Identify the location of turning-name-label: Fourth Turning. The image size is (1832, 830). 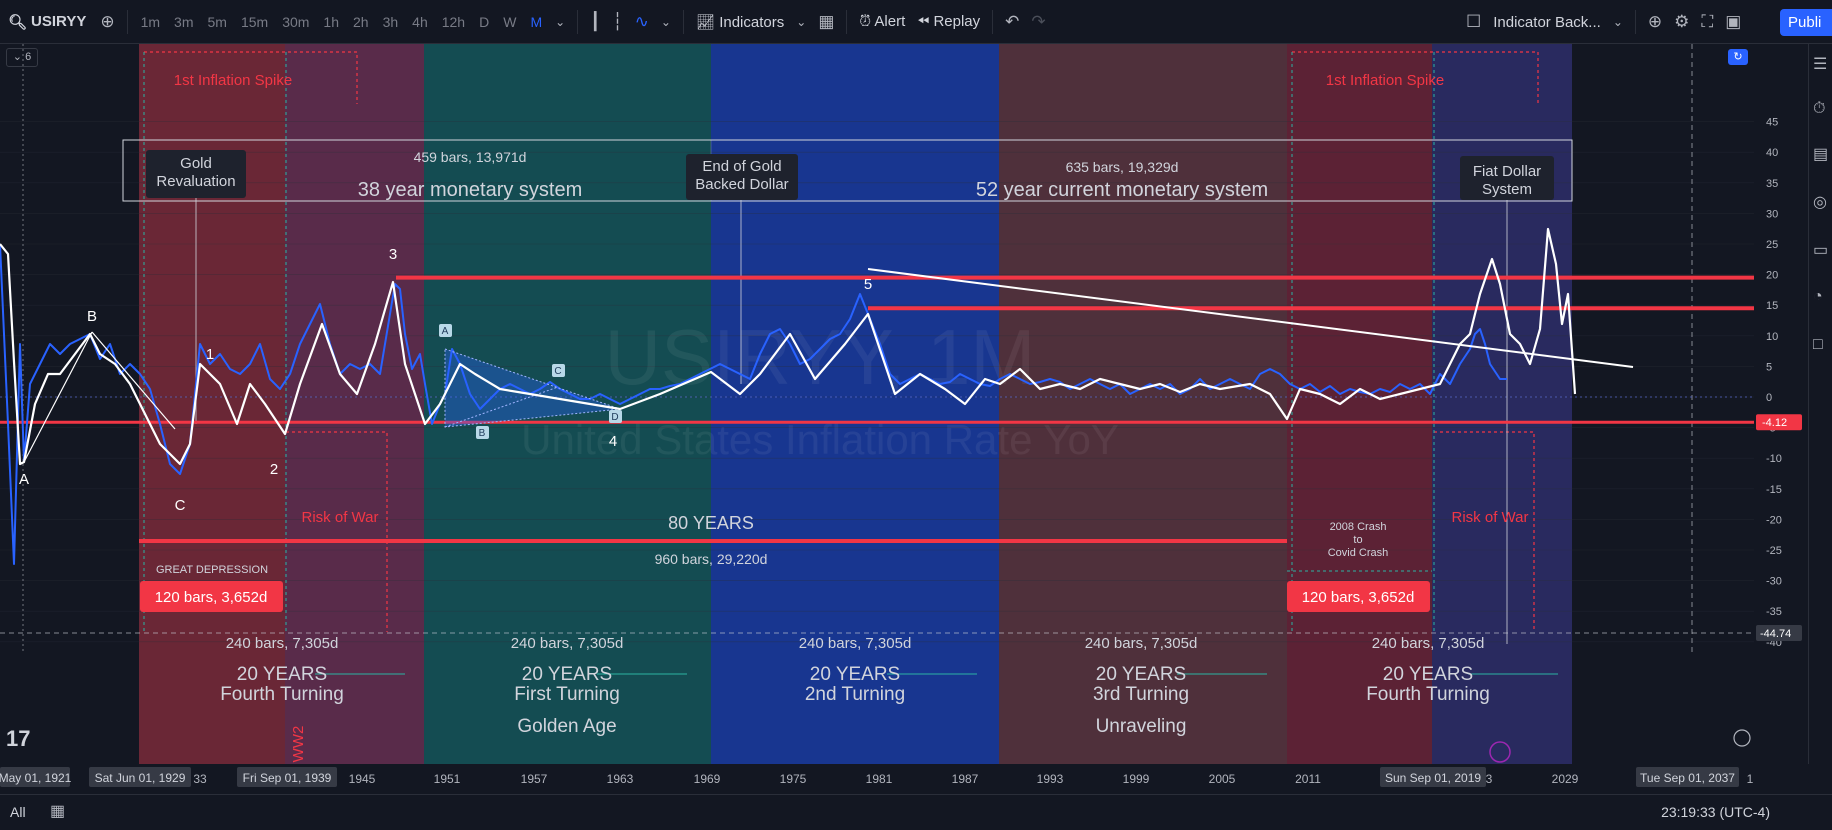
(1428, 694).